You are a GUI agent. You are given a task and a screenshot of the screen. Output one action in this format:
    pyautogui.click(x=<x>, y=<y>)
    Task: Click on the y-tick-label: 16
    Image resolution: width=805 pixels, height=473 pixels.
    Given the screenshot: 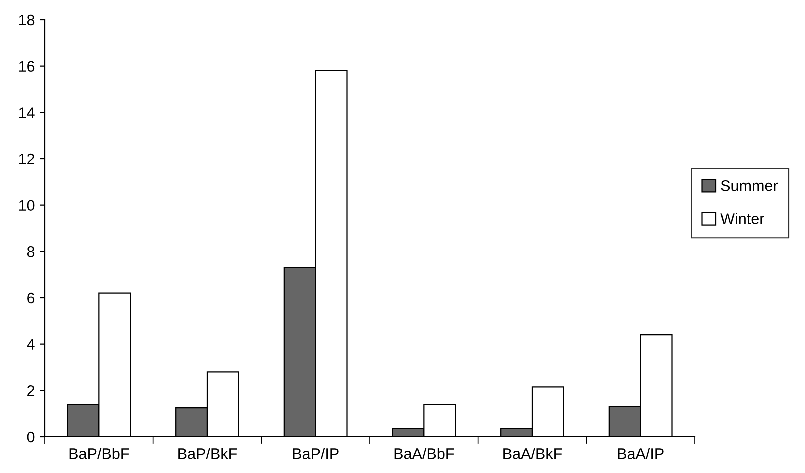 What is the action you would take?
    pyautogui.click(x=27, y=66)
    